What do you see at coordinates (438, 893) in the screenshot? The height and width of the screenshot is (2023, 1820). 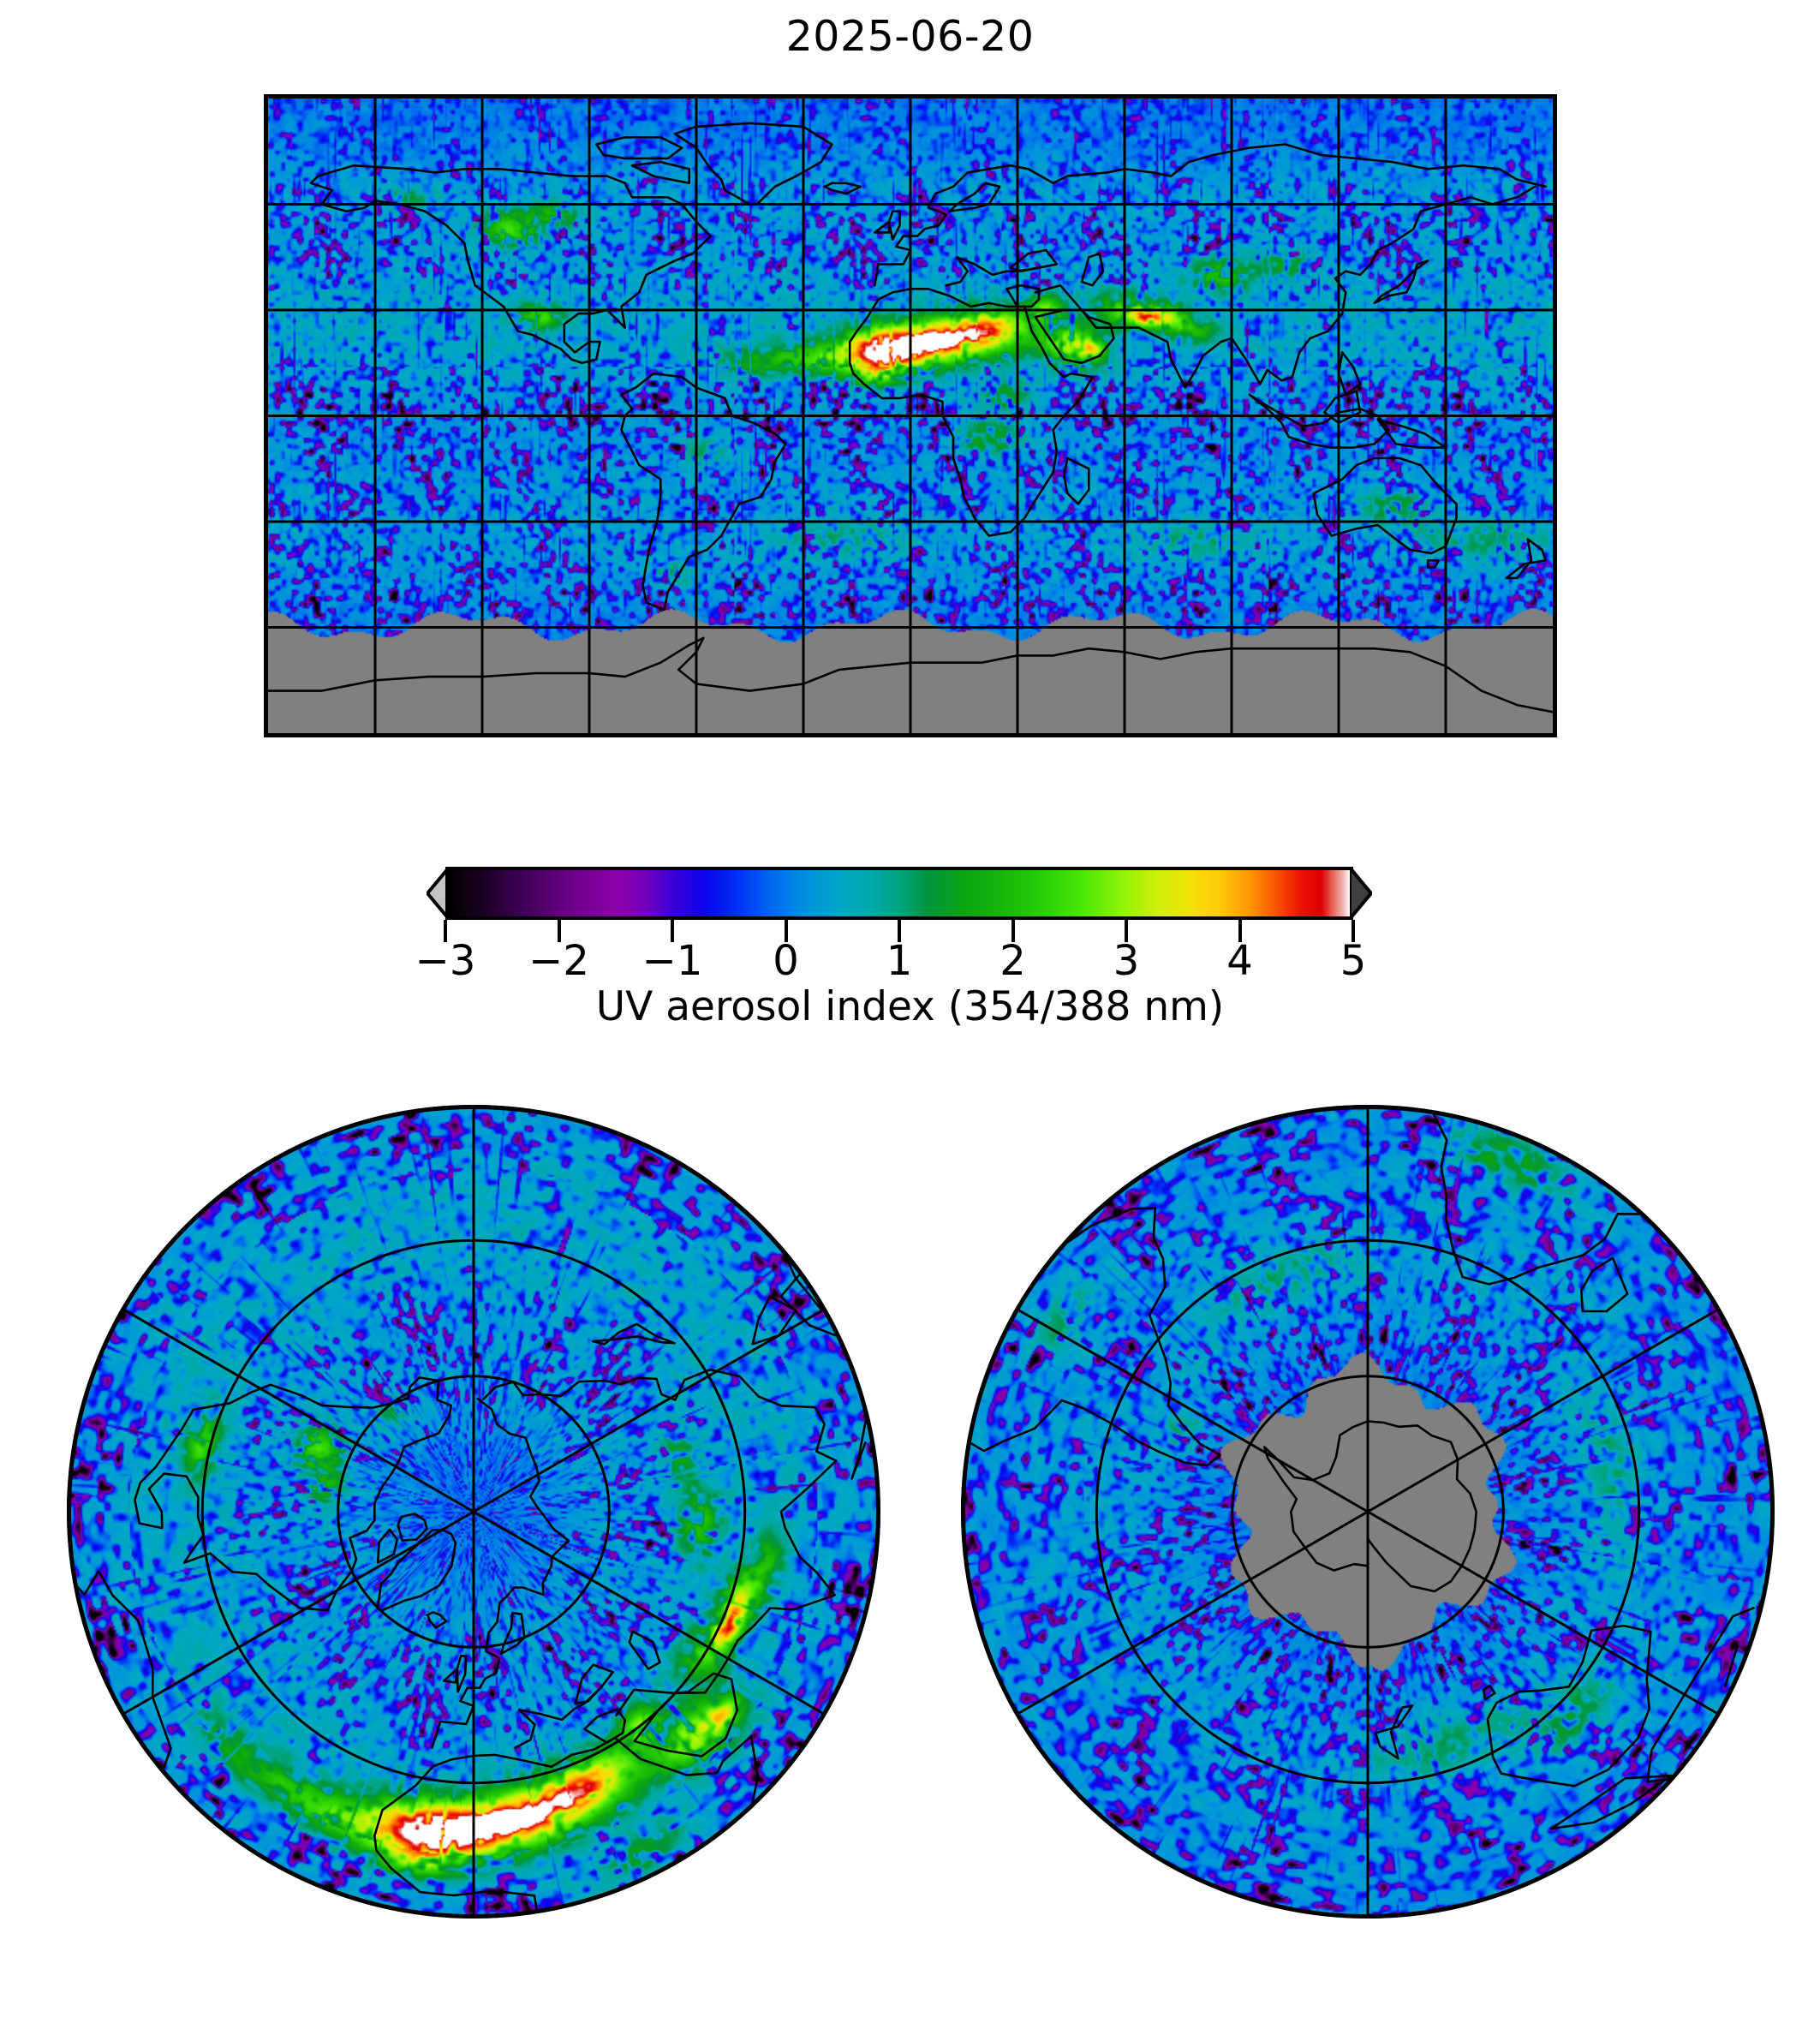 I see `colorbar-extend-low-arrow` at bounding box center [438, 893].